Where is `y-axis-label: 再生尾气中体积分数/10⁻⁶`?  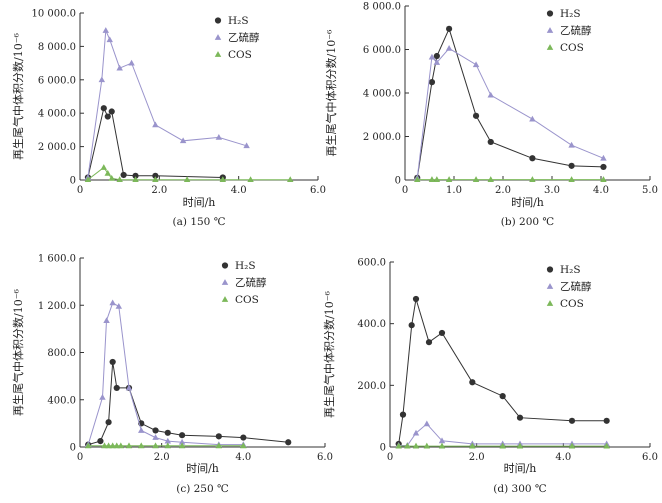 y-axis-label: 再生尾气中体积分数/10⁻⁶ is located at coordinates (18, 352).